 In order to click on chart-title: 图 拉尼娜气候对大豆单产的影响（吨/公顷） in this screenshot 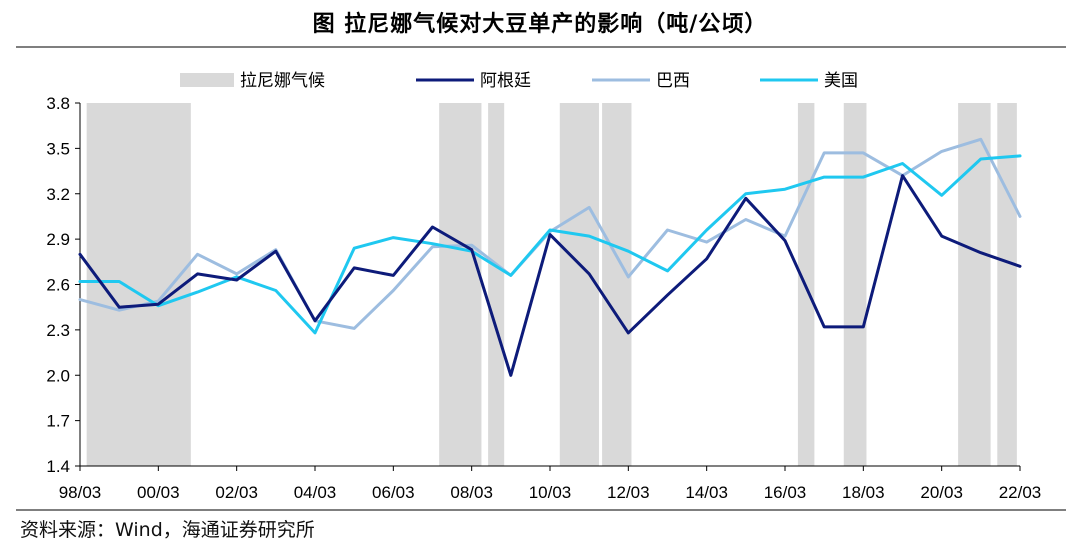, I will do `click(540, 24)`.